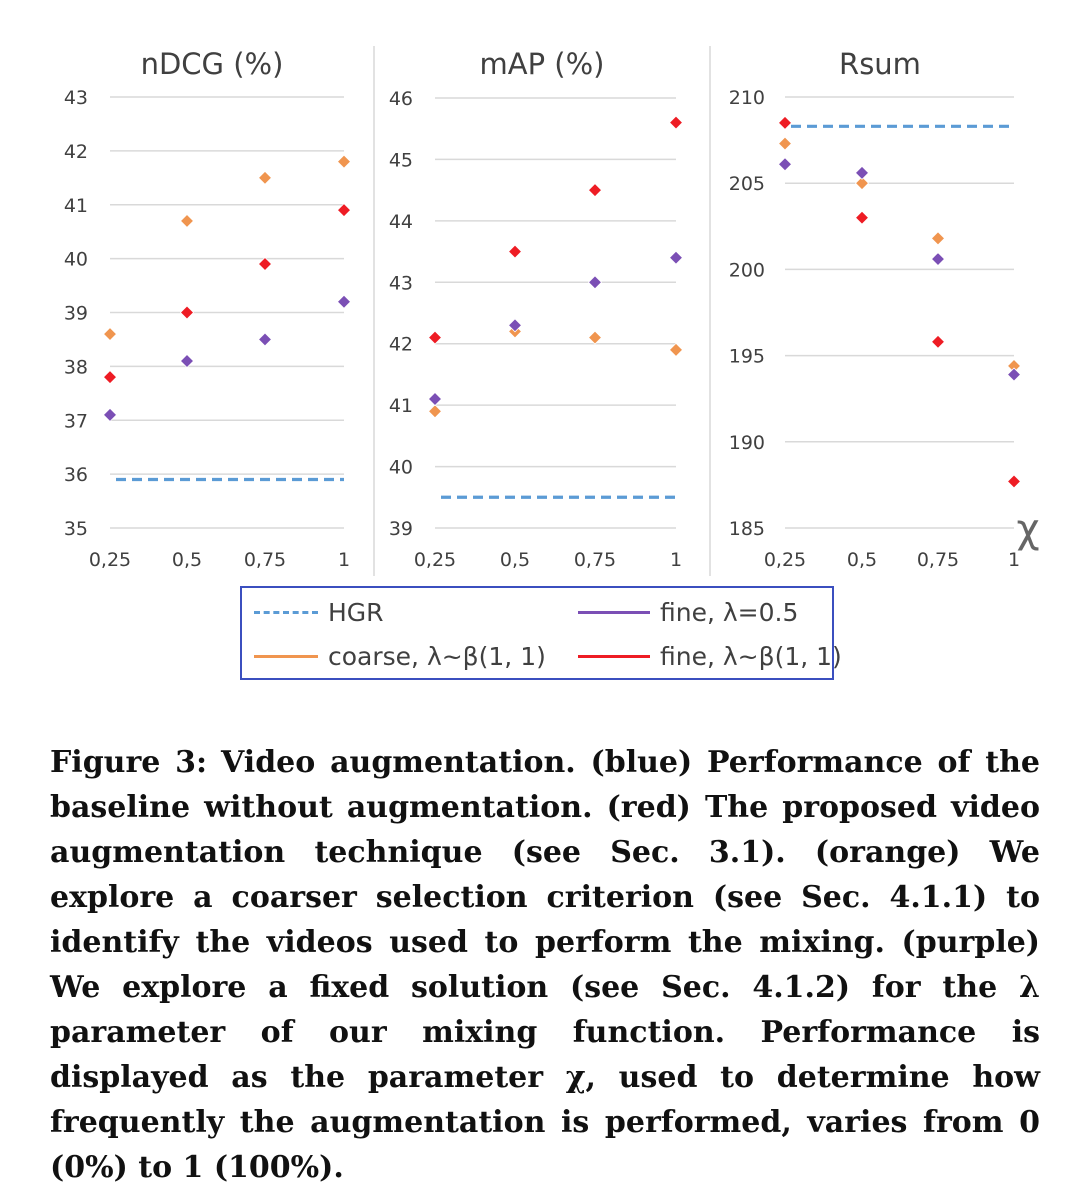  Describe the element at coordinates (751, 656) in the screenshot. I see `legend-label-fine-beta: fine, λ~β(1, 1)` at that location.